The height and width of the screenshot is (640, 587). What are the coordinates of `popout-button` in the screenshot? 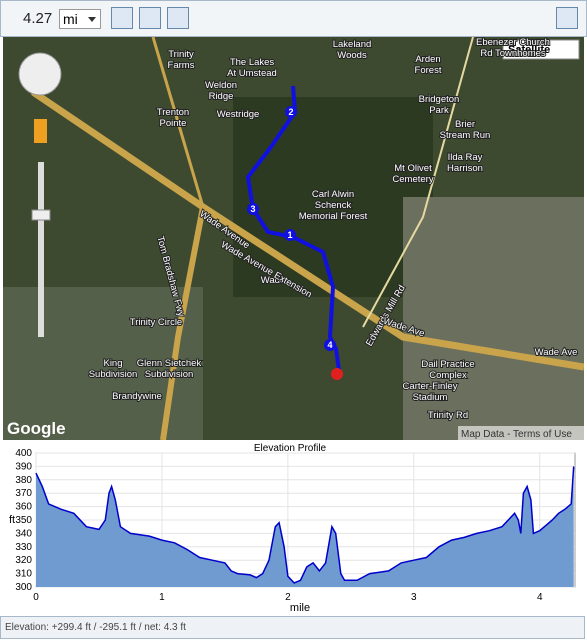 It's located at (567, 18).